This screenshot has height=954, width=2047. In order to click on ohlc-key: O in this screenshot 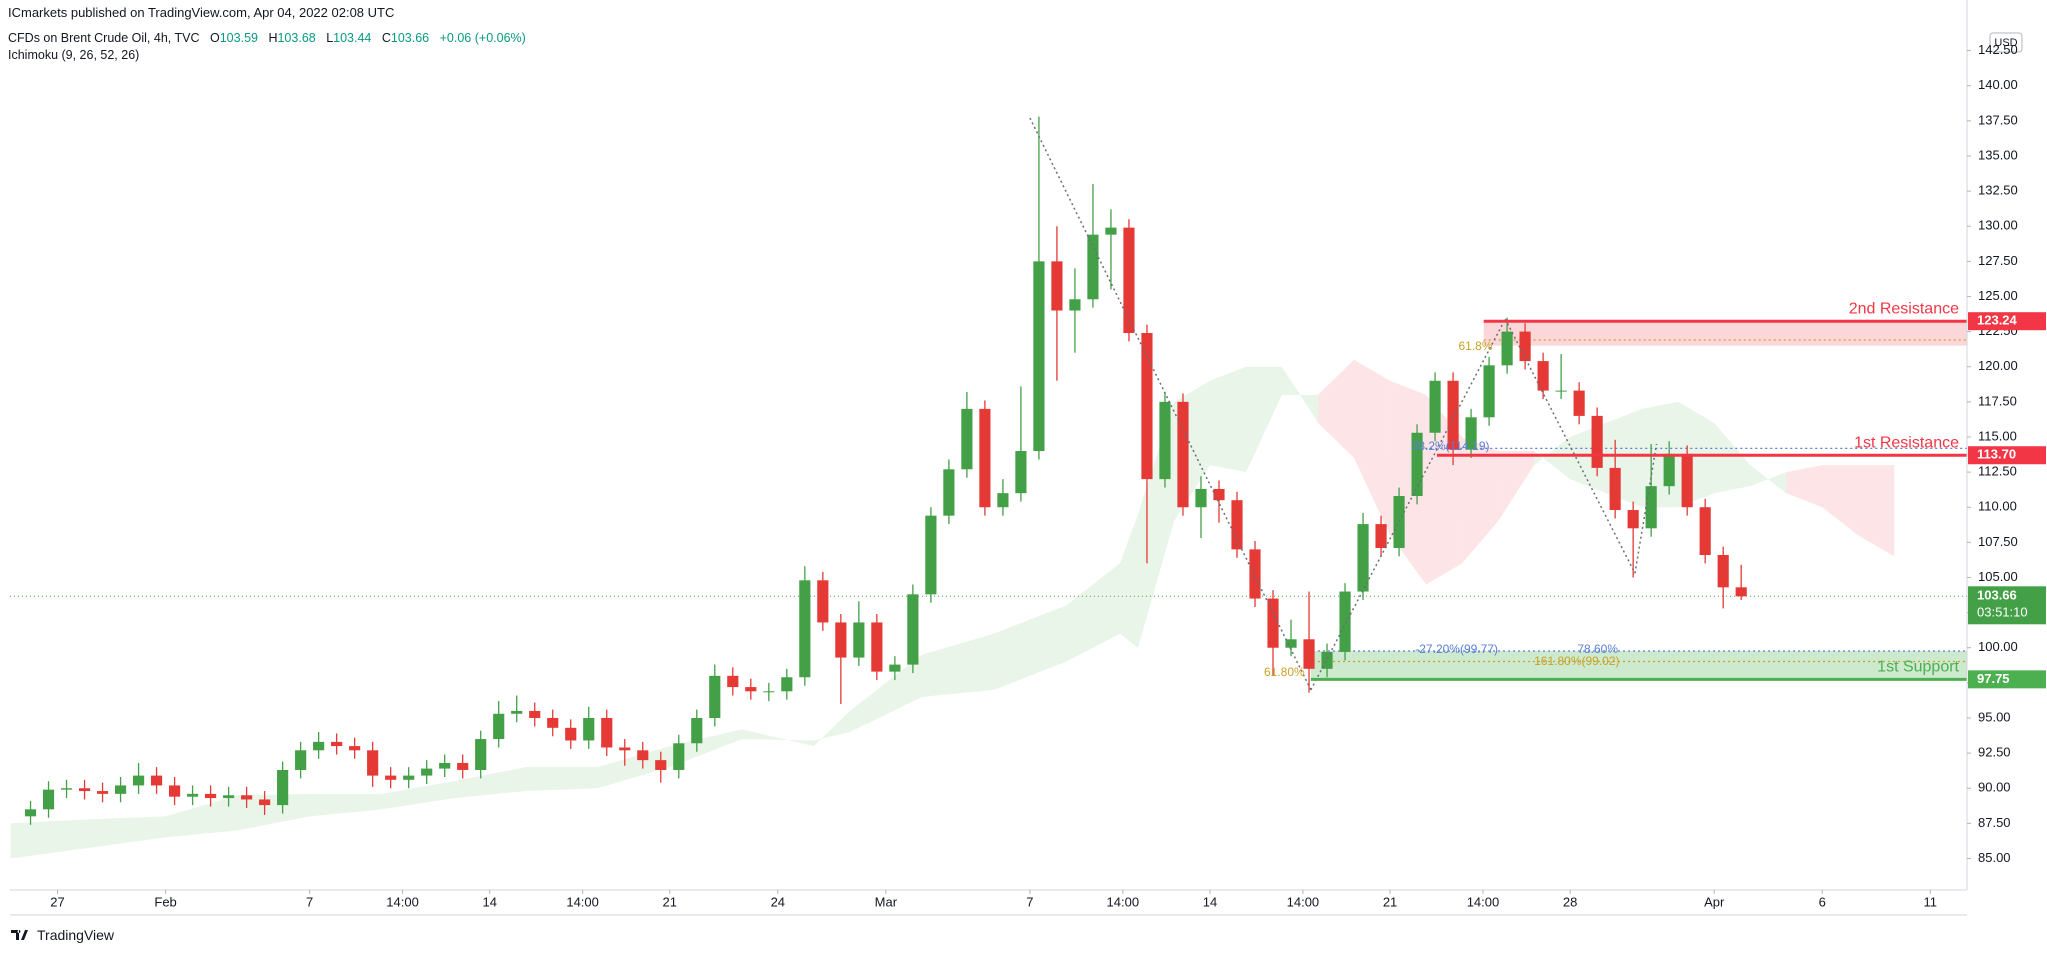, I will do `click(215, 38)`.